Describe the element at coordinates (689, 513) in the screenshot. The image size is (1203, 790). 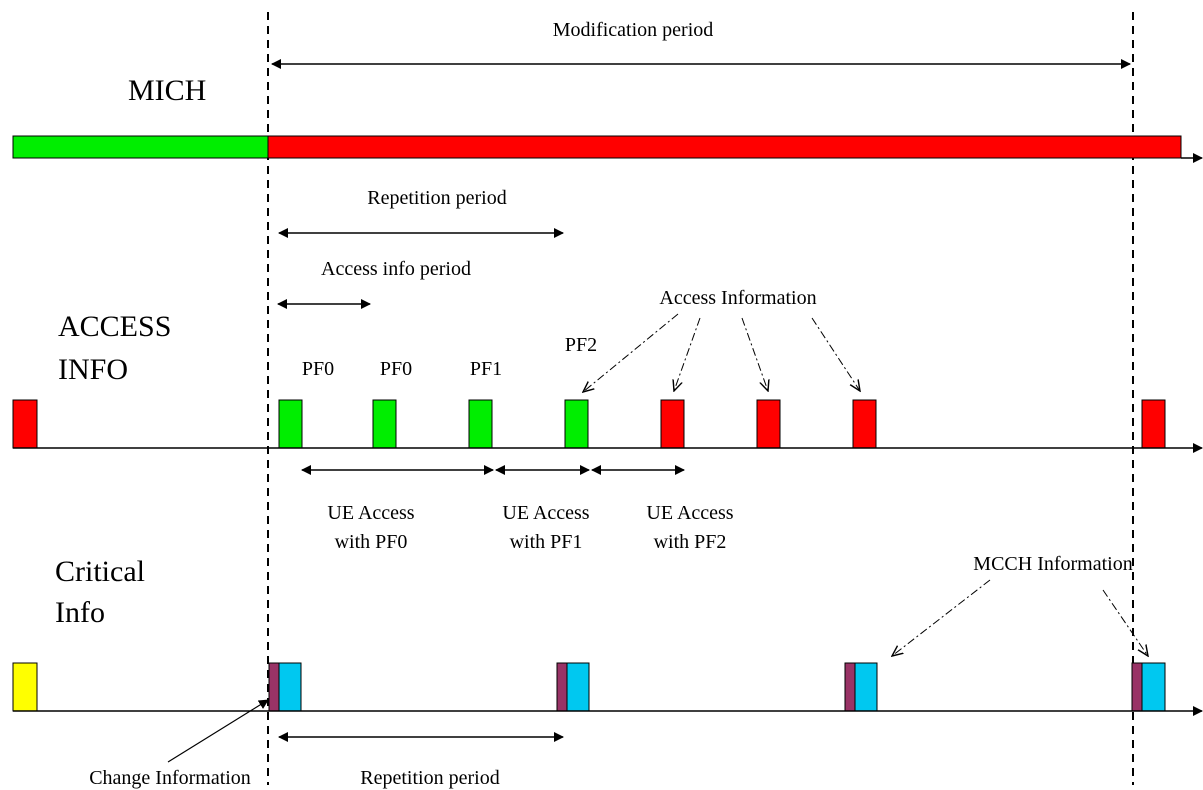
I see `ue-access-pf2-line1: UE Access` at that location.